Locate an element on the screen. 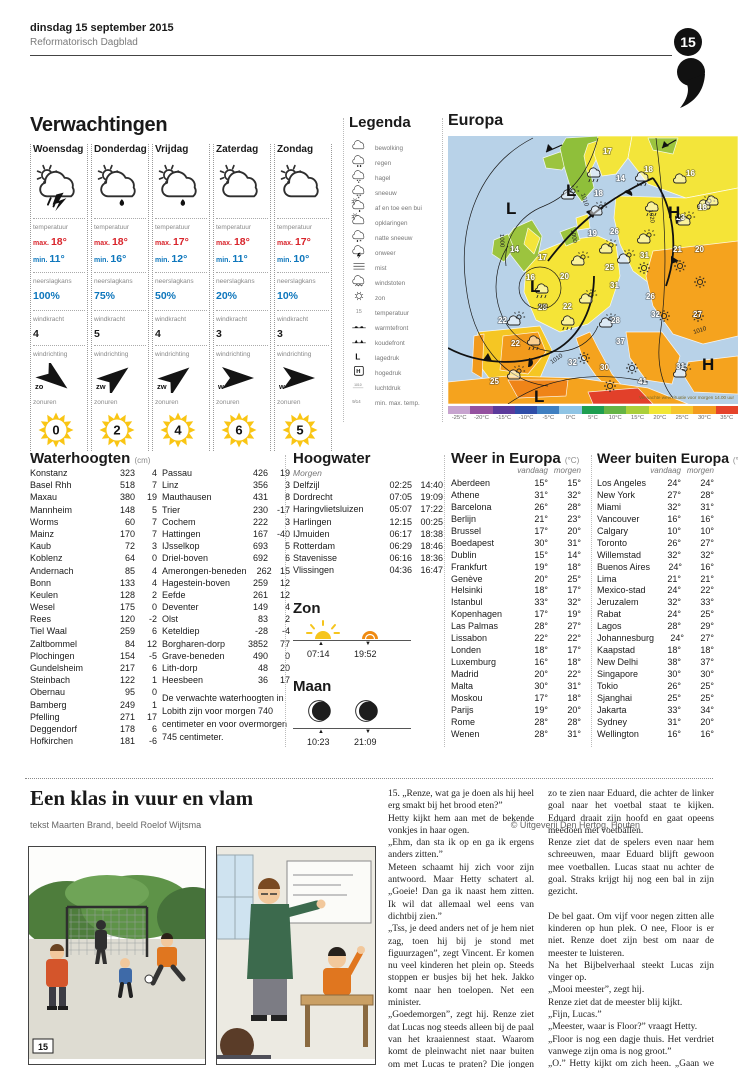 The image size is (738, 1068). row-value-1: 217 is located at coordinates (127, 668).